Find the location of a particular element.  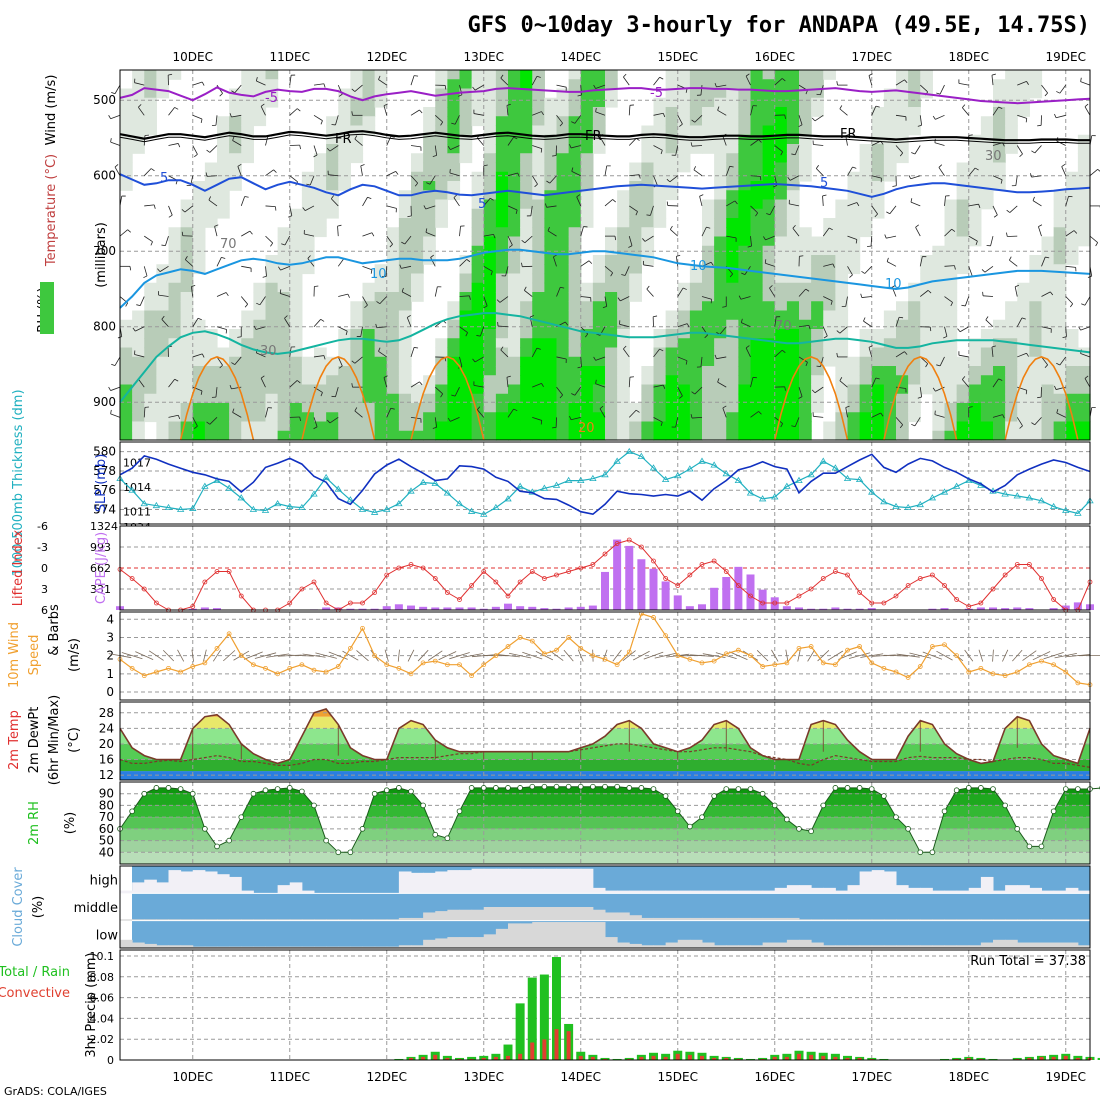

precip-frame is located at coordinates (605, 1005).